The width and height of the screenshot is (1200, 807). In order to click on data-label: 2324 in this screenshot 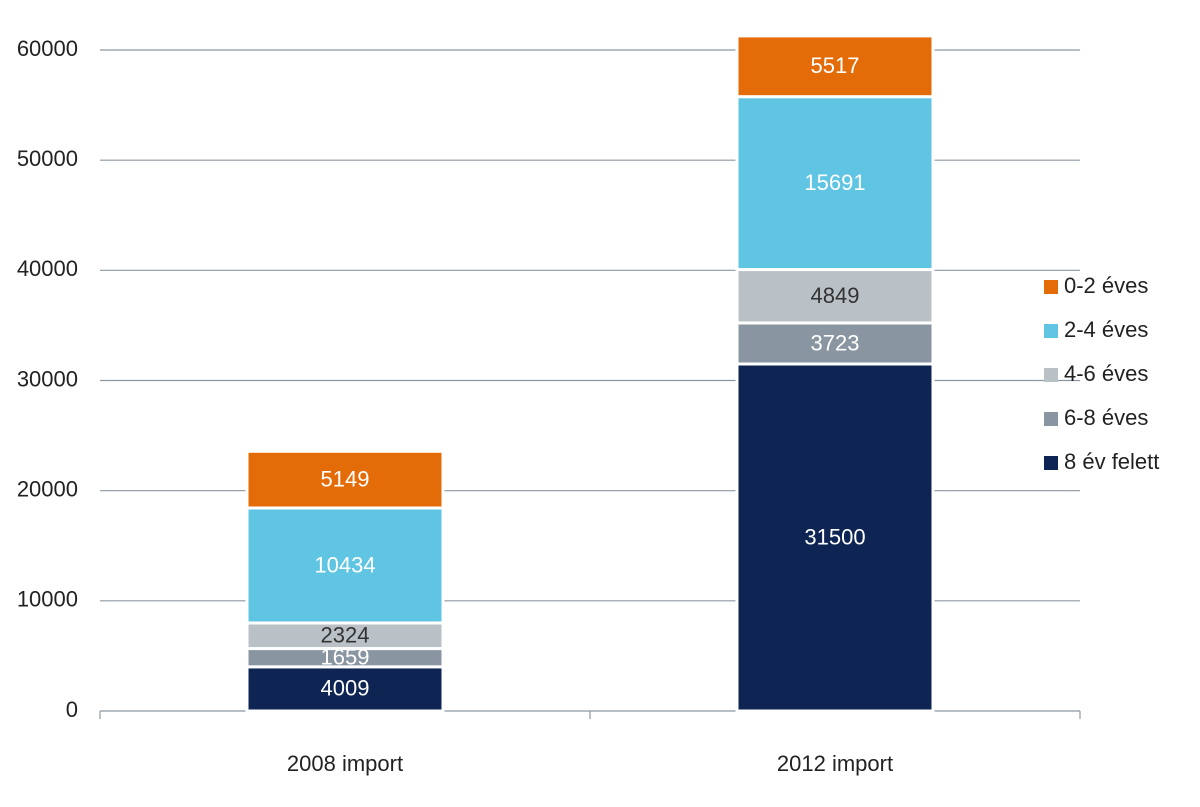, I will do `click(345, 635)`.